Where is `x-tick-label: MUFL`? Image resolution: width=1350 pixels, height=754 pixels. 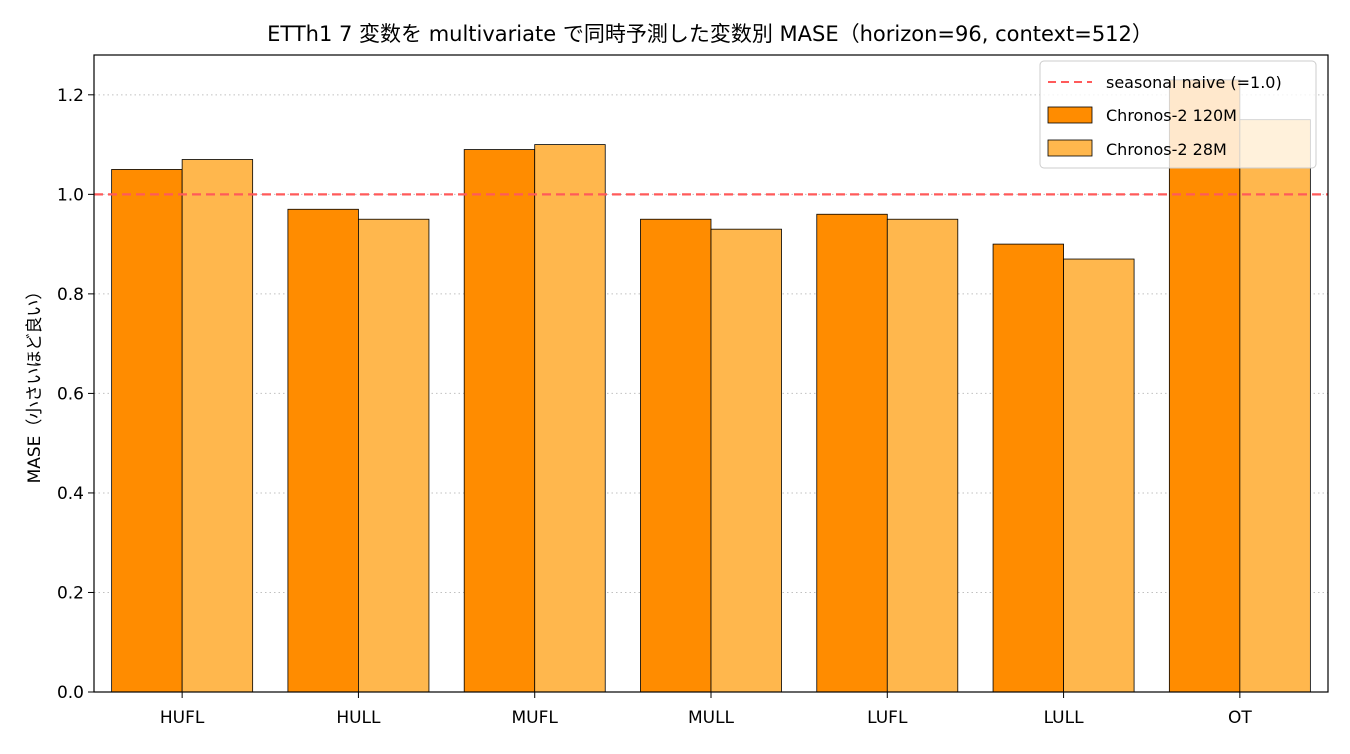
x-tick-label: MUFL is located at coordinates (535, 718).